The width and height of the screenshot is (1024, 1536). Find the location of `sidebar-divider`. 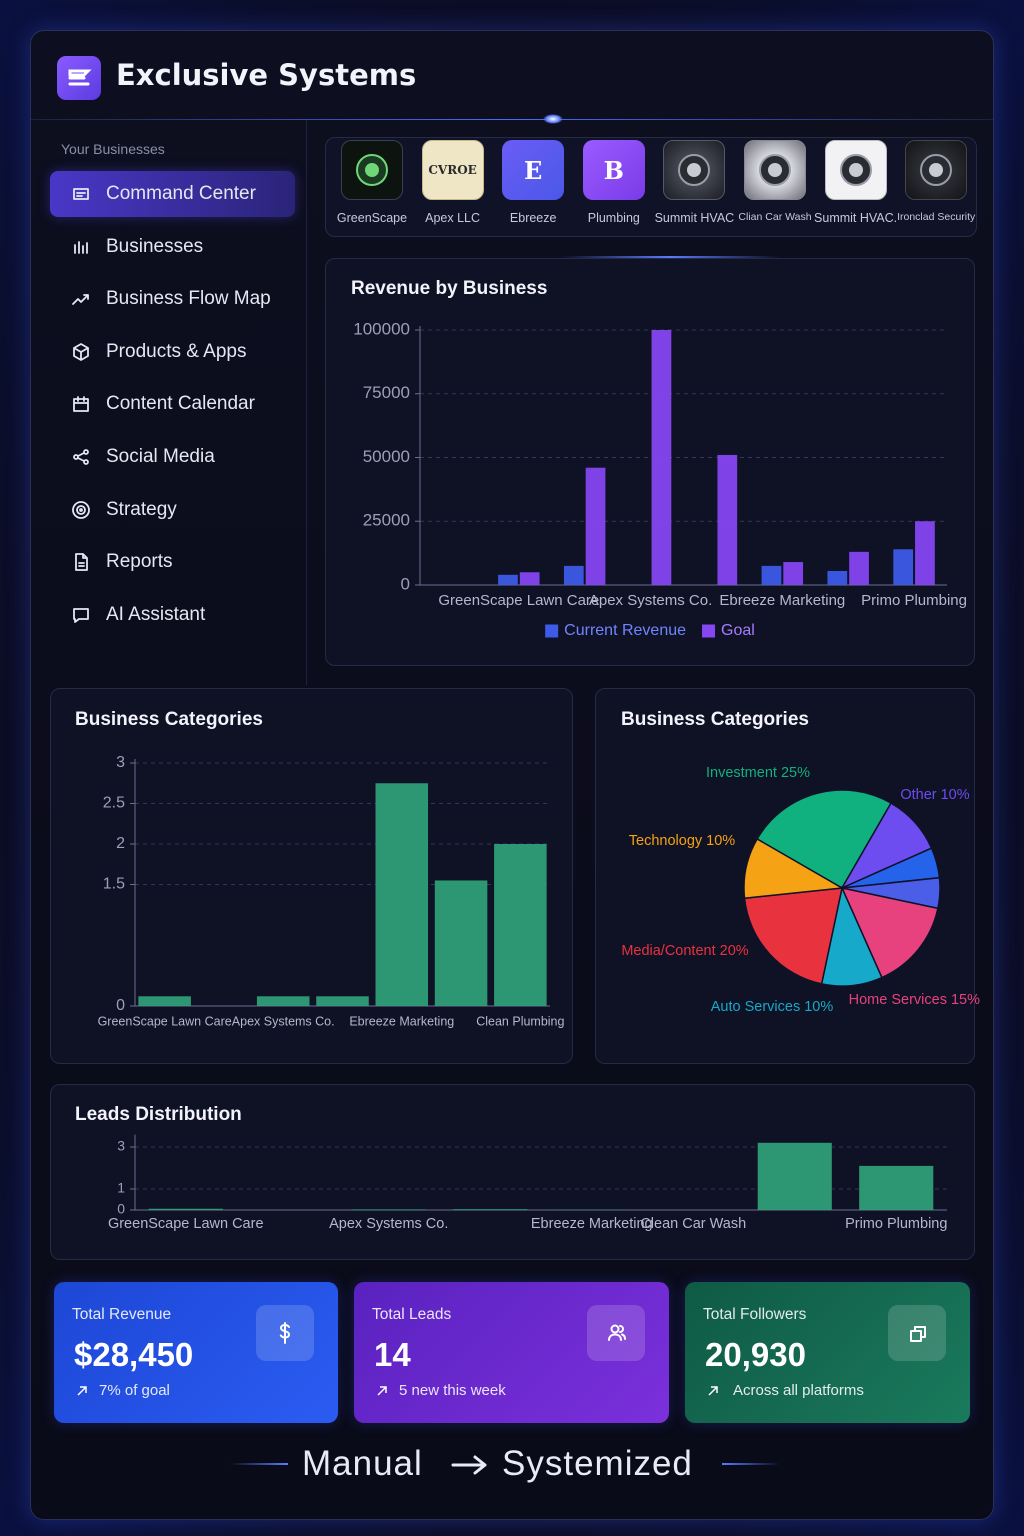

sidebar-divider is located at coordinates (306, 402).